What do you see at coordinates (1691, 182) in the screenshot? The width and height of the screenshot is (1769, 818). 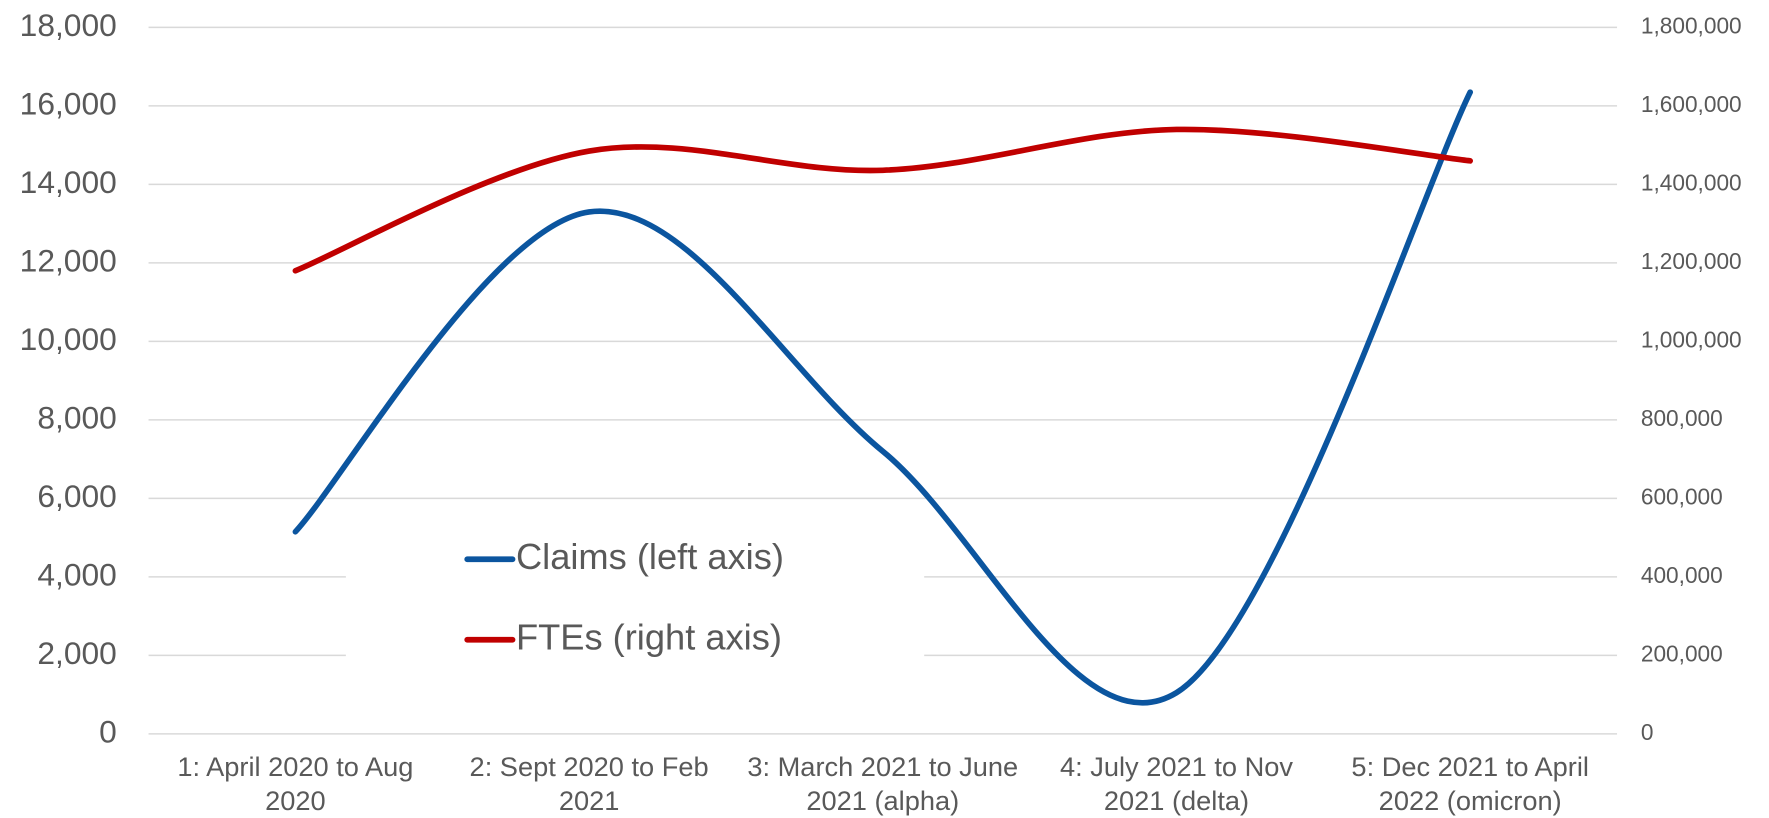 I see `y2-tick-label: 1,400,000` at bounding box center [1691, 182].